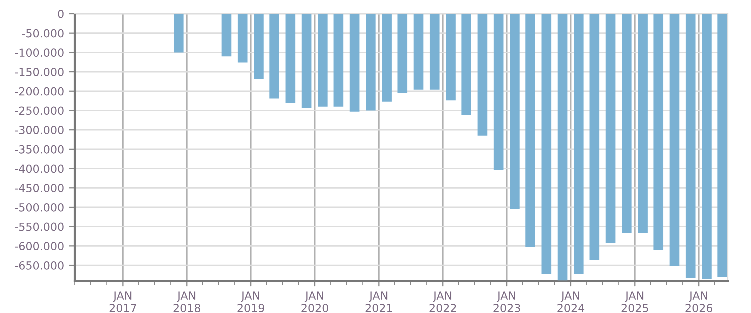 The image size is (751, 313). What do you see at coordinates (571, 302) in the screenshot?
I see `x-tick-label: JAN 2024` at bounding box center [571, 302].